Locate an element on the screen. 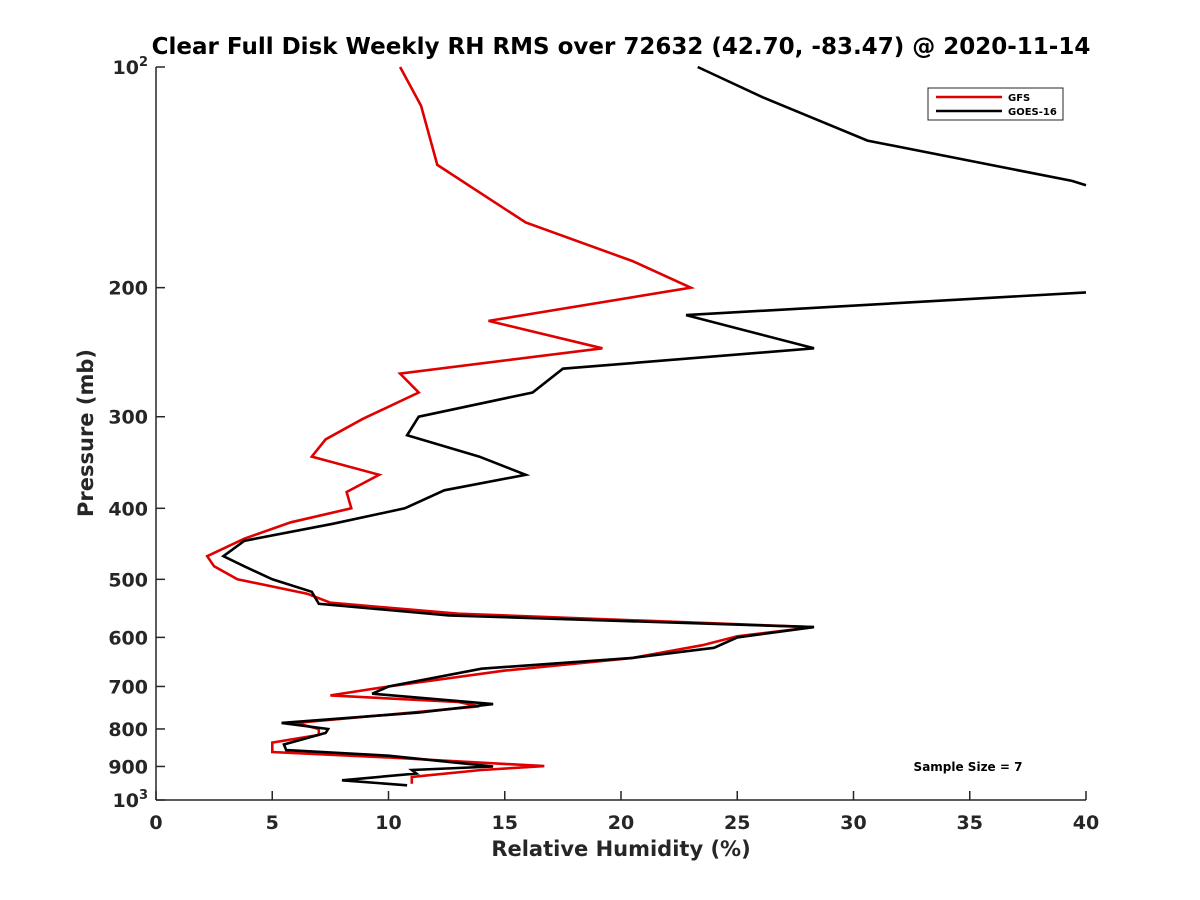  x-tick-label: 10 is located at coordinates (388, 823).